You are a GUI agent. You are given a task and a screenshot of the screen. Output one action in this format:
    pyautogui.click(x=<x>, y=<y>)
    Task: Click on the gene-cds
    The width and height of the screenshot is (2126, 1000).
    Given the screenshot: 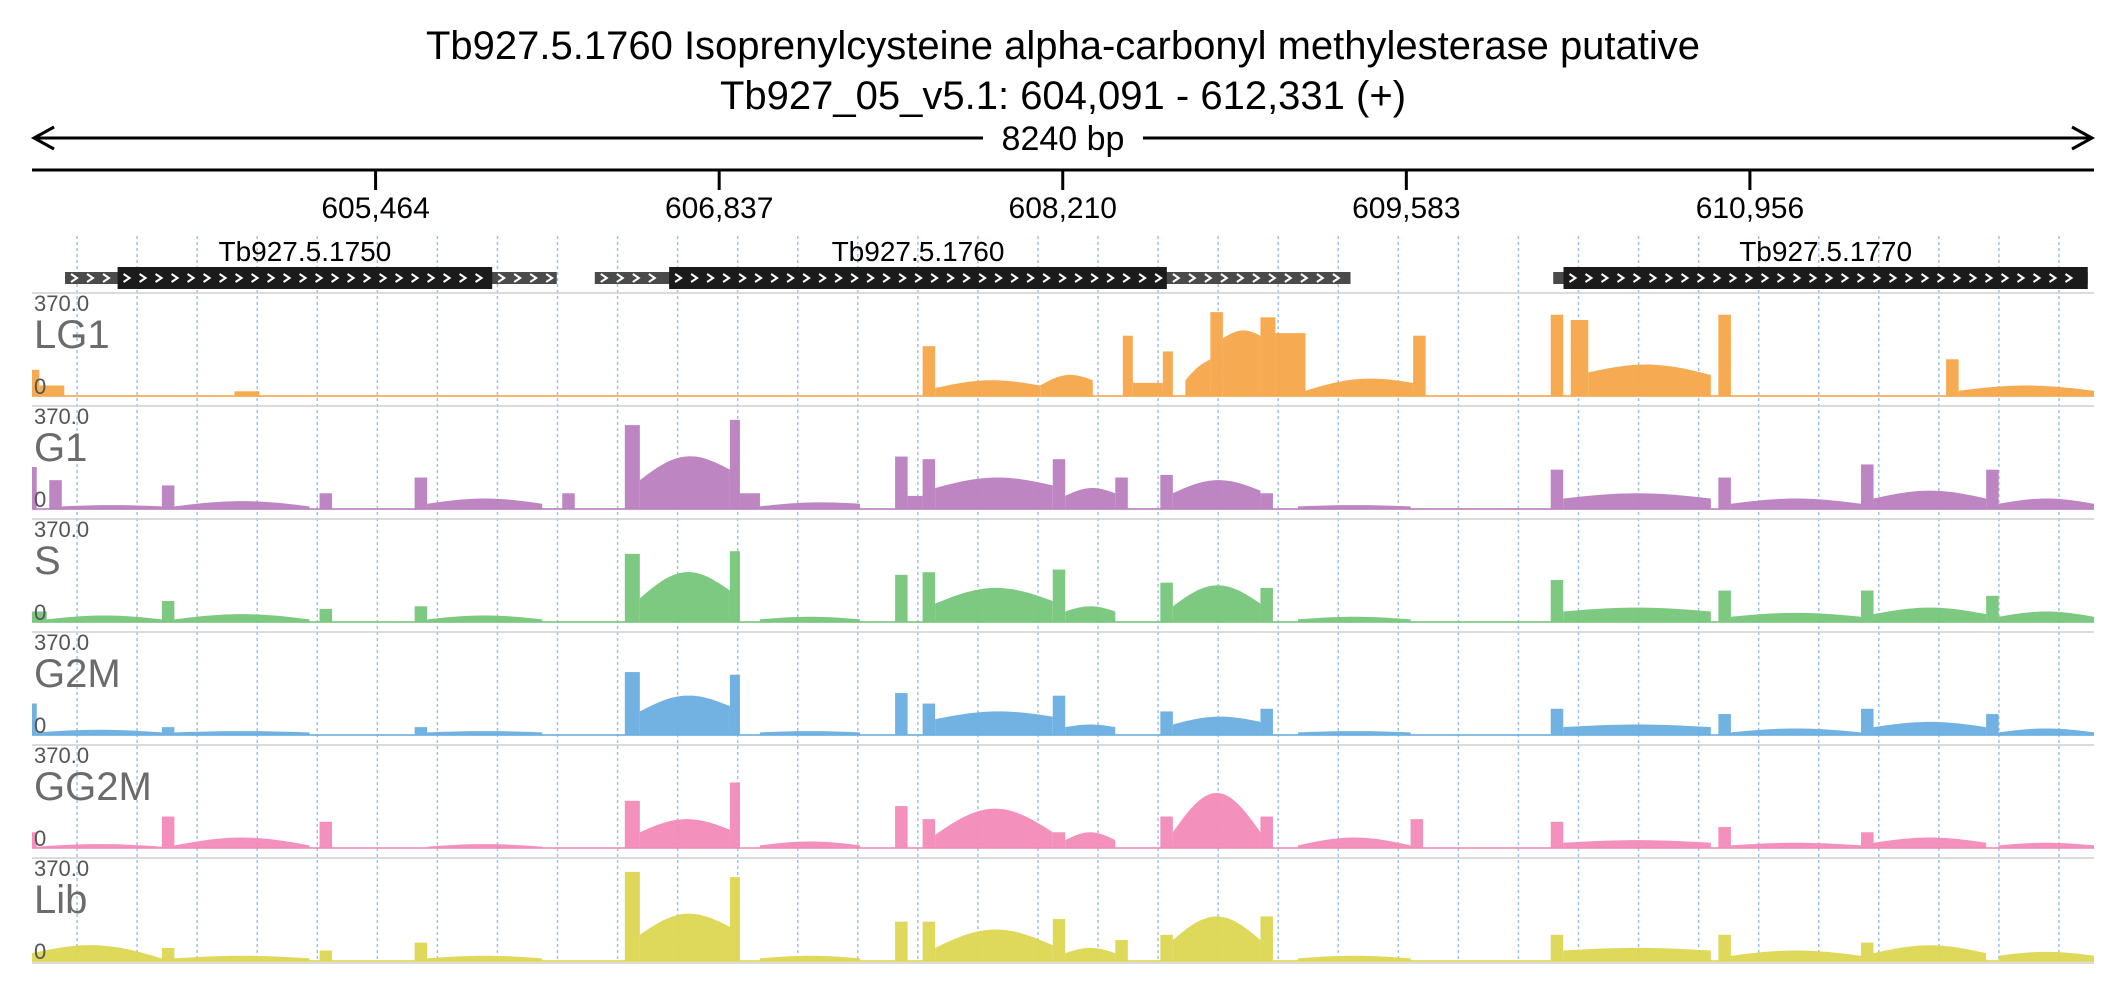 What is the action you would take?
    pyautogui.click(x=1825, y=278)
    